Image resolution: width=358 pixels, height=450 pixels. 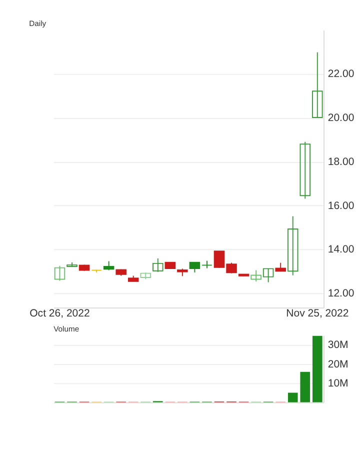 What do you see at coordinates (67, 329) in the screenshot?
I see `chart-title: Volume` at bounding box center [67, 329].